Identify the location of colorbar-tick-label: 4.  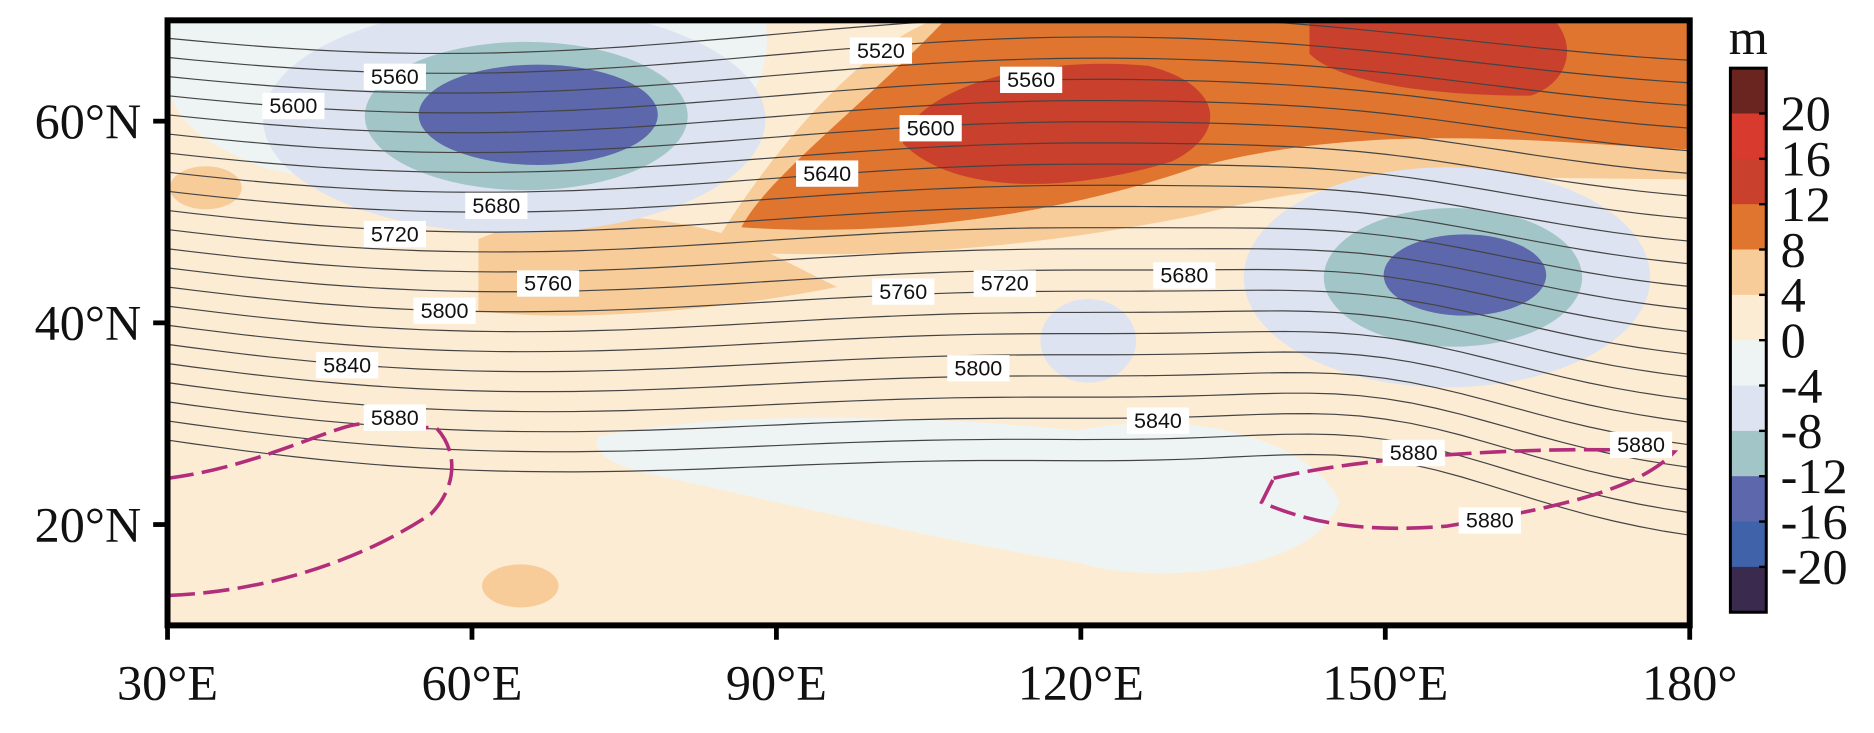
(1793, 295).